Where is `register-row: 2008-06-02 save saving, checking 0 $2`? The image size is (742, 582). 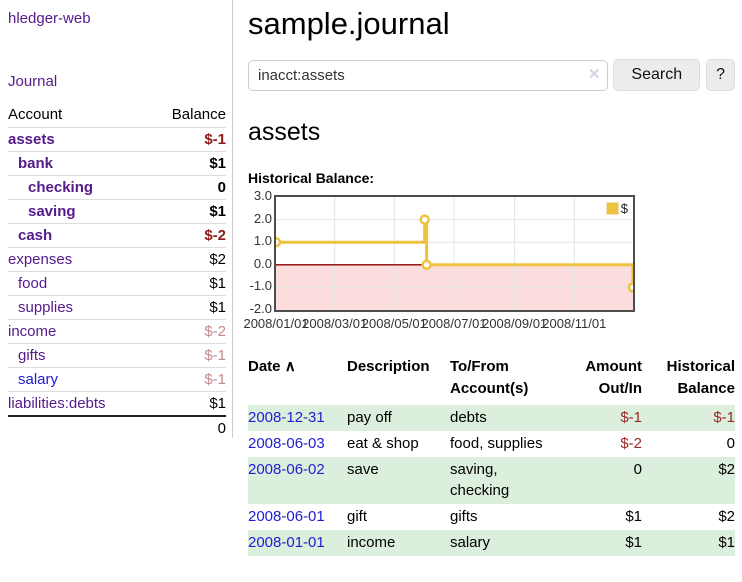 register-row: 2008-06-02 save saving, checking 0 $2 is located at coordinates (491, 480).